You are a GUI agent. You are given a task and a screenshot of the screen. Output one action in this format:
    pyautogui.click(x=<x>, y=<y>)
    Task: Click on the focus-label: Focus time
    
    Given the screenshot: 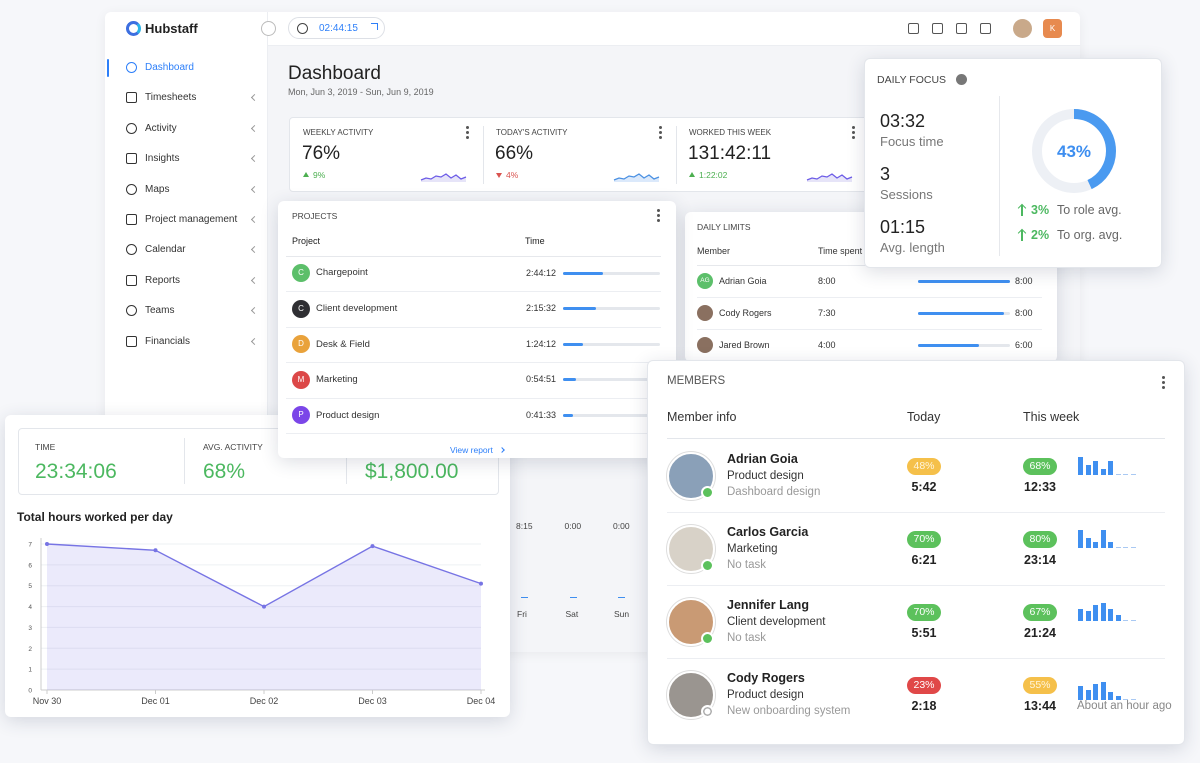 What is the action you would take?
    pyautogui.click(x=912, y=142)
    